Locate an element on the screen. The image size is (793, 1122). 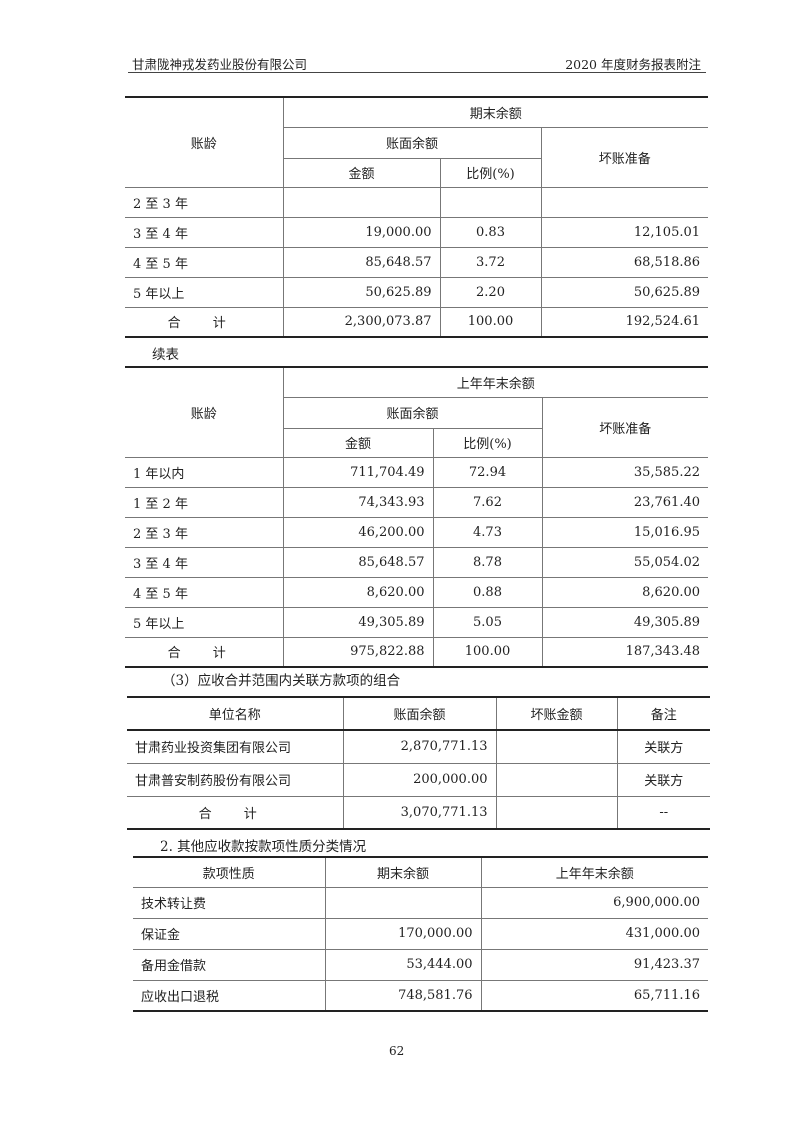
header-divider is located at coordinates (417, 72).